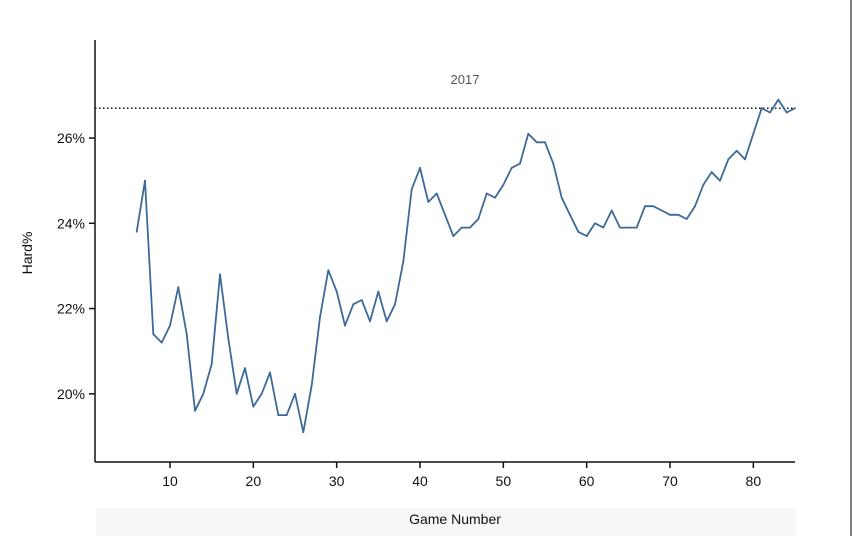 The width and height of the screenshot is (852, 536). What do you see at coordinates (587, 481) in the screenshot?
I see `x-tick-label: 60` at bounding box center [587, 481].